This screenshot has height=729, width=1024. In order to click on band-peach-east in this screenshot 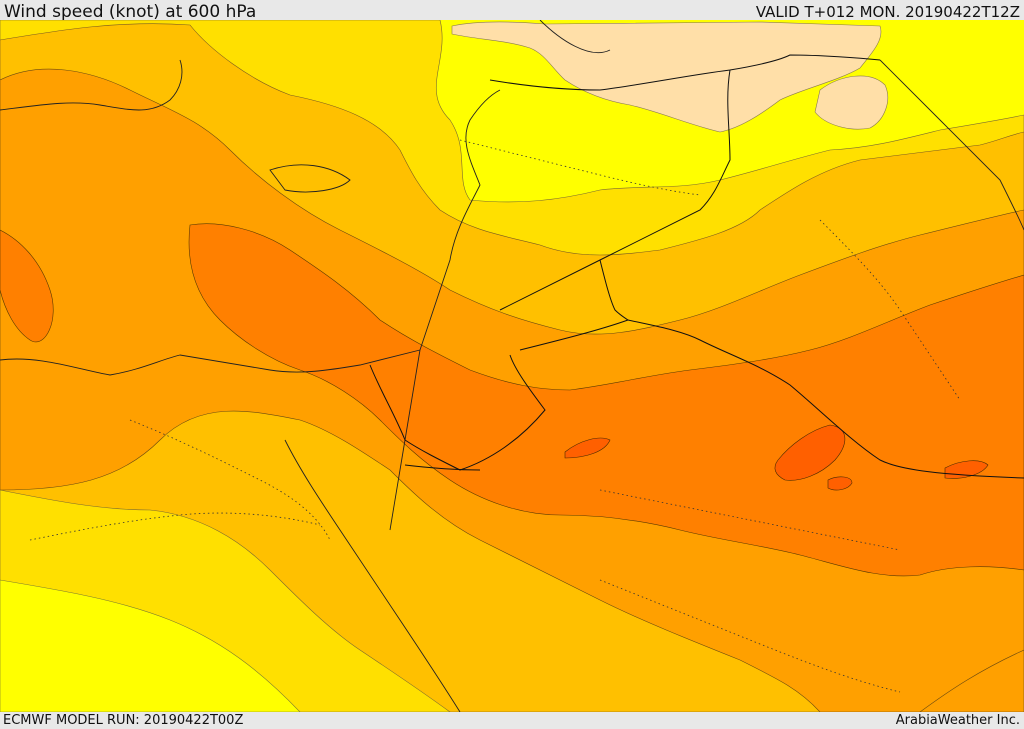, I will do `click(851, 102)`.